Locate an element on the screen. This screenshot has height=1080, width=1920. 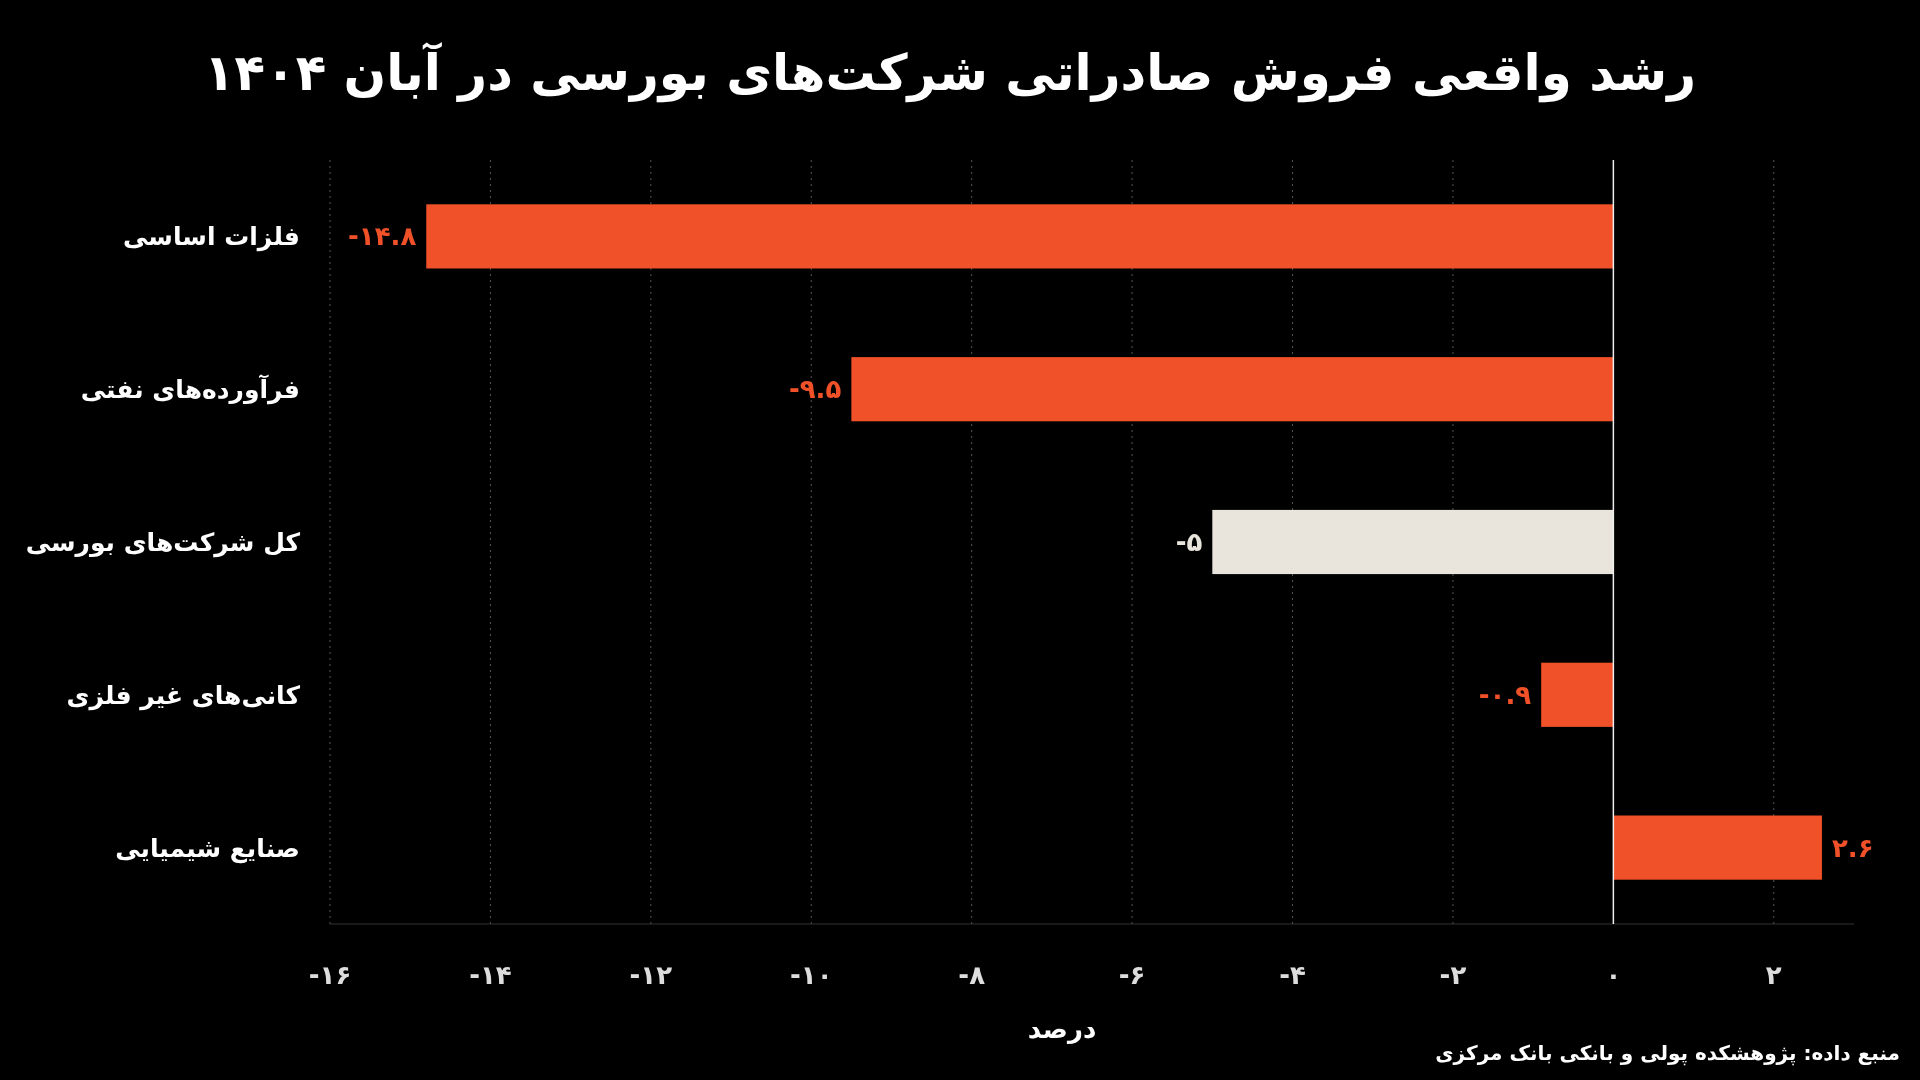
x-tick-label: -۶ is located at coordinates (1132, 975).